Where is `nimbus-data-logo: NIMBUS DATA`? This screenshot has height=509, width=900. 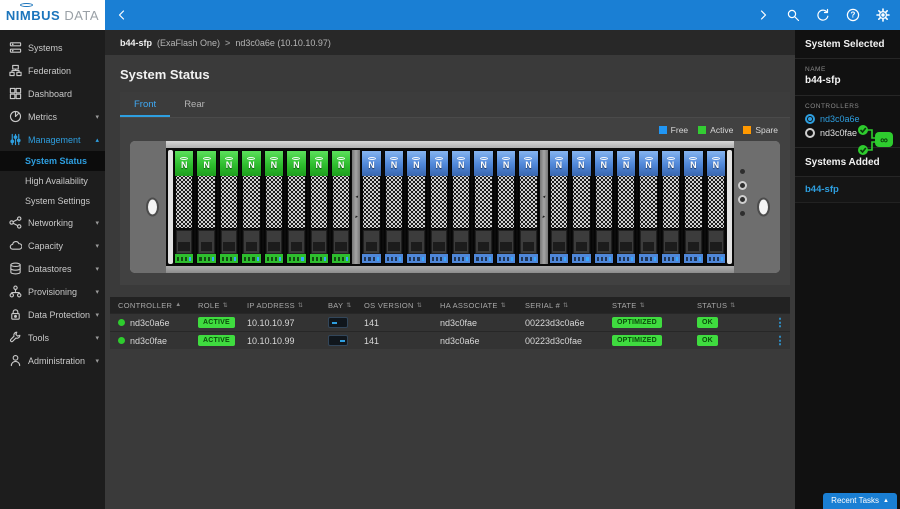
nimbus-data-logo: NIMBUS DATA is located at coordinates (52, 12).